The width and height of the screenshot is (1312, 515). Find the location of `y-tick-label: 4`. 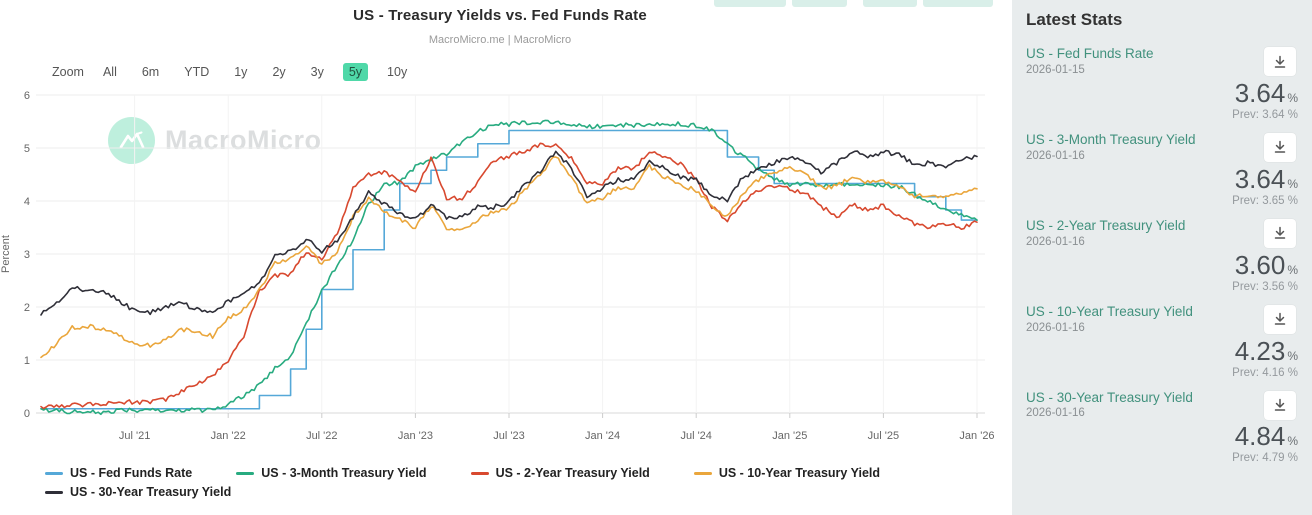

y-tick-label: 4 is located at coordinates (27, 202).